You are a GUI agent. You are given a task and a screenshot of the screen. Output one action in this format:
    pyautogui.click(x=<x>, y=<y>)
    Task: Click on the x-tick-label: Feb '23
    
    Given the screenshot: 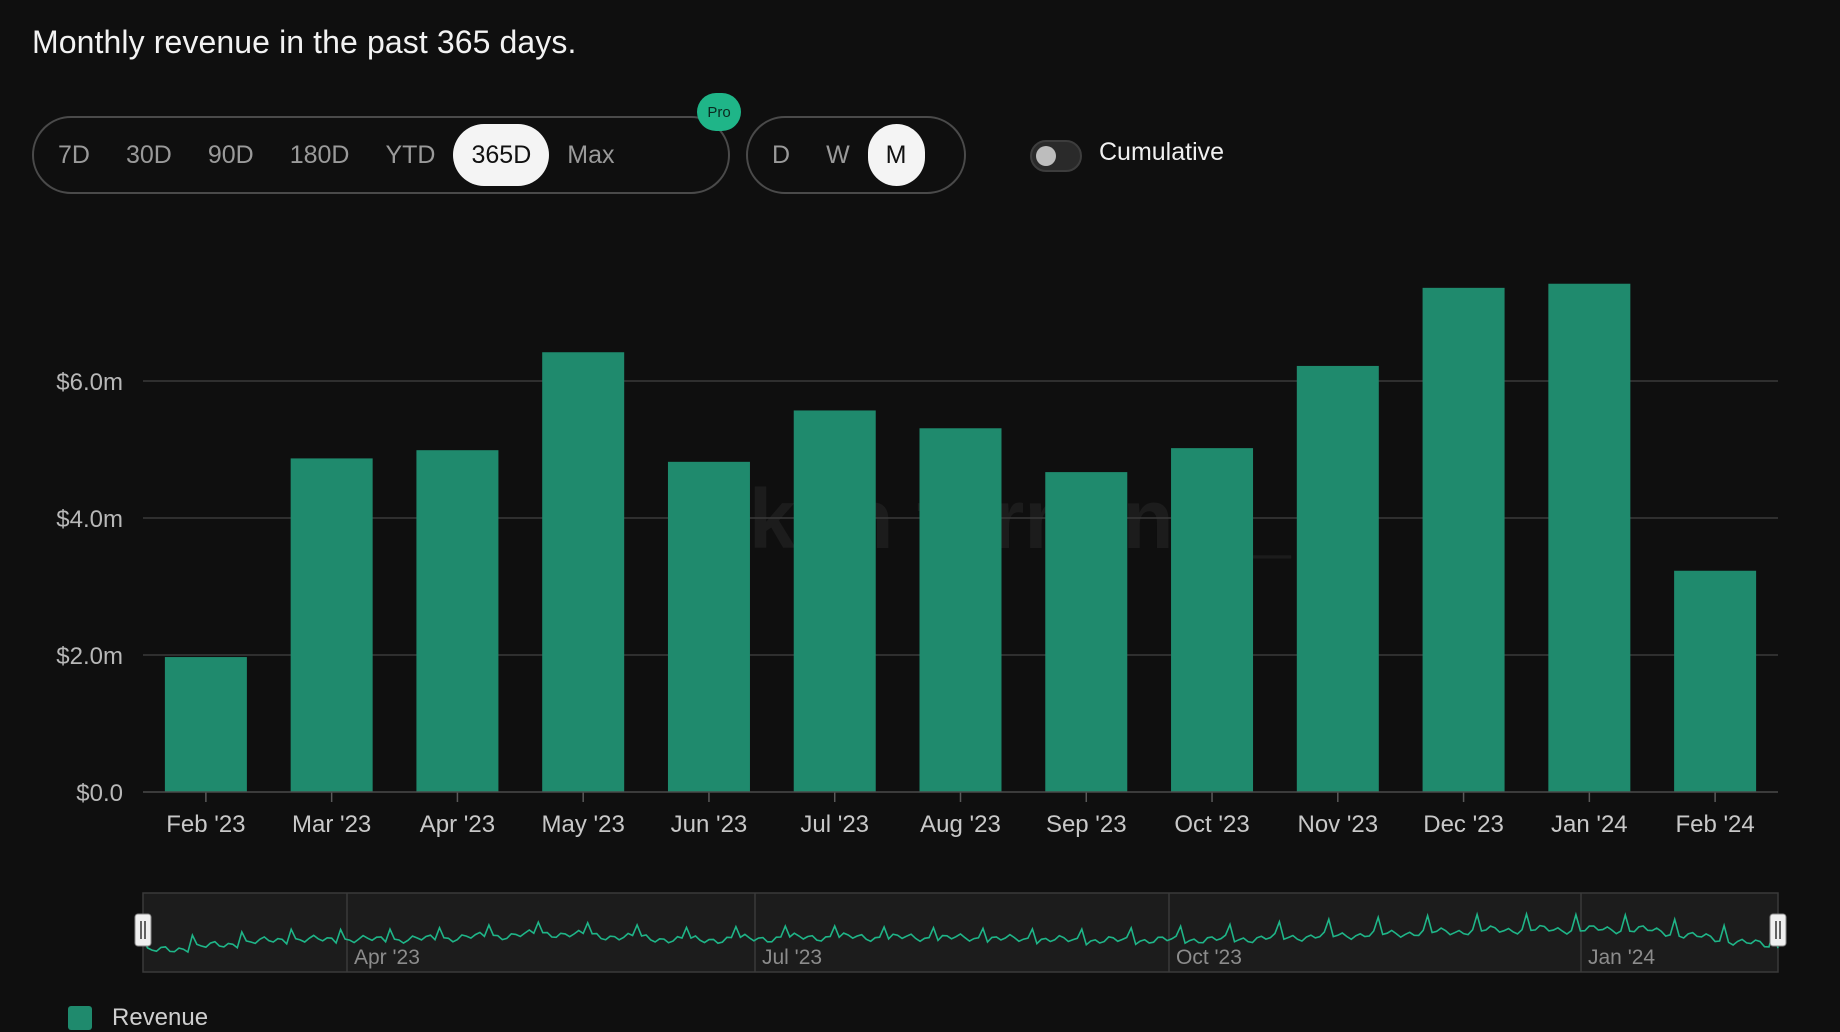 What is the action you would take?
    pyautogui.click(x=205, y=824)
    